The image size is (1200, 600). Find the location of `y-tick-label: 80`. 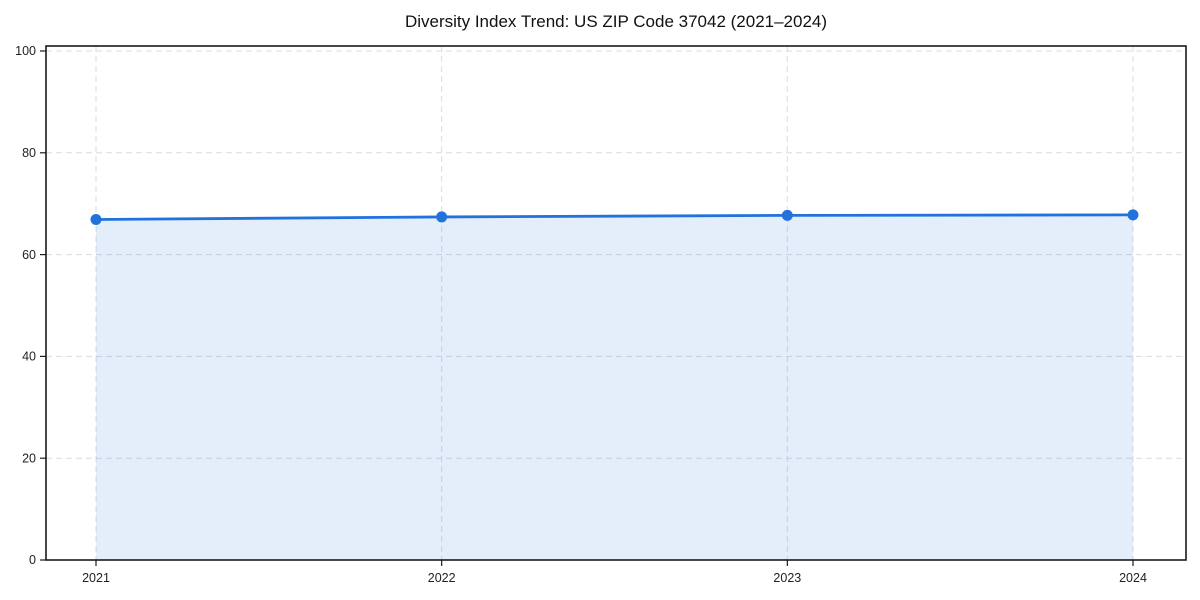

y-tick-label: 80 is located at coordinates (29, 153).